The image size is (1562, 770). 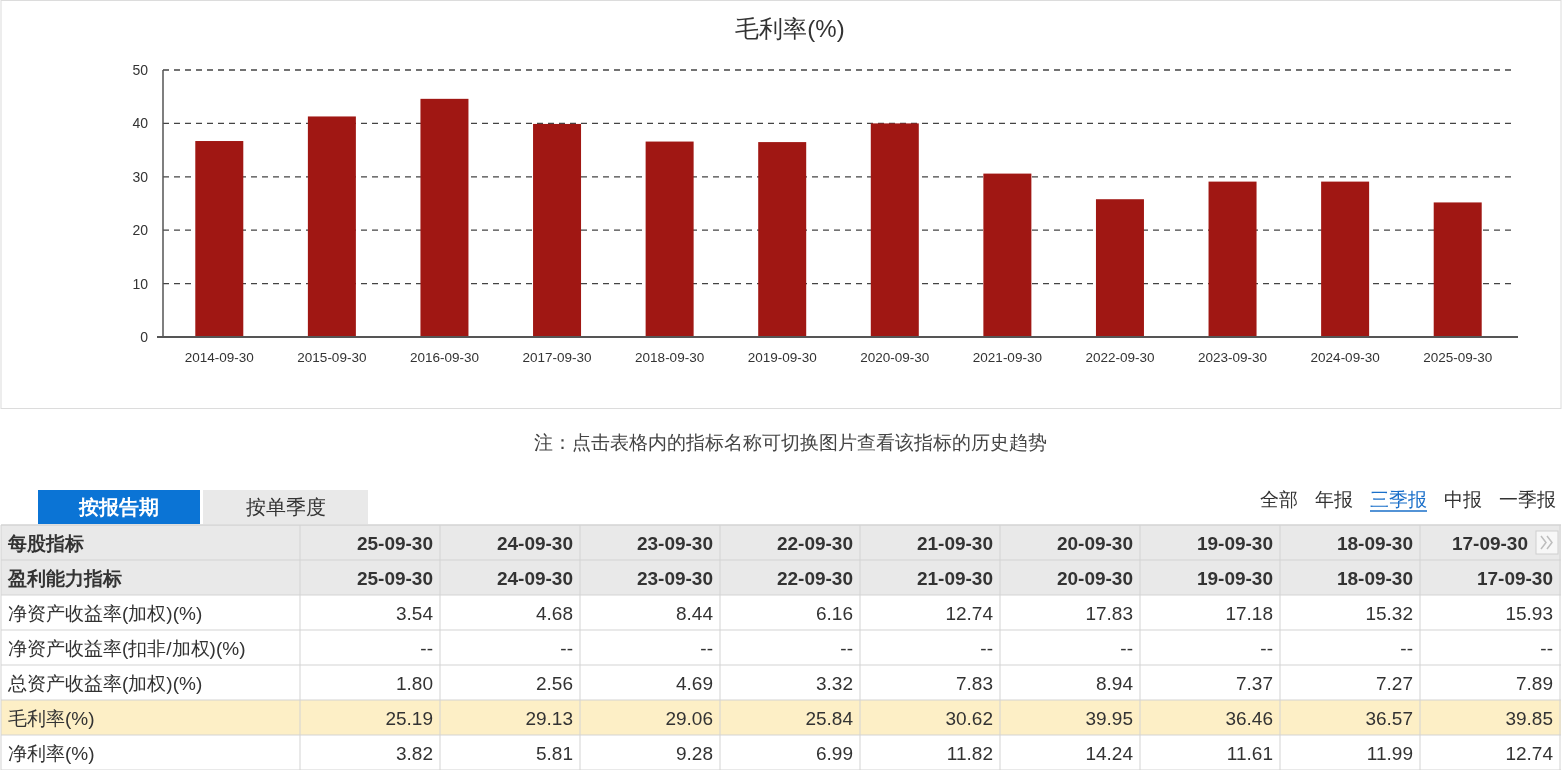 I want to click on category-label: 18-09-30, so click(x=1374, y=543).